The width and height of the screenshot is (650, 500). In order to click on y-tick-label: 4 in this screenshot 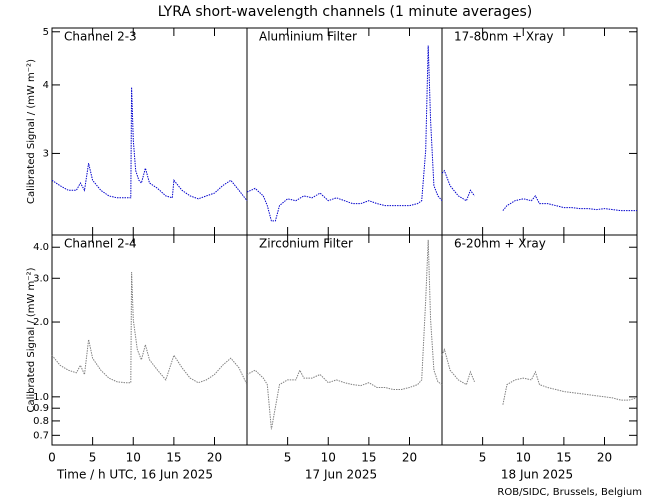, I will do `click(46, 85)`.